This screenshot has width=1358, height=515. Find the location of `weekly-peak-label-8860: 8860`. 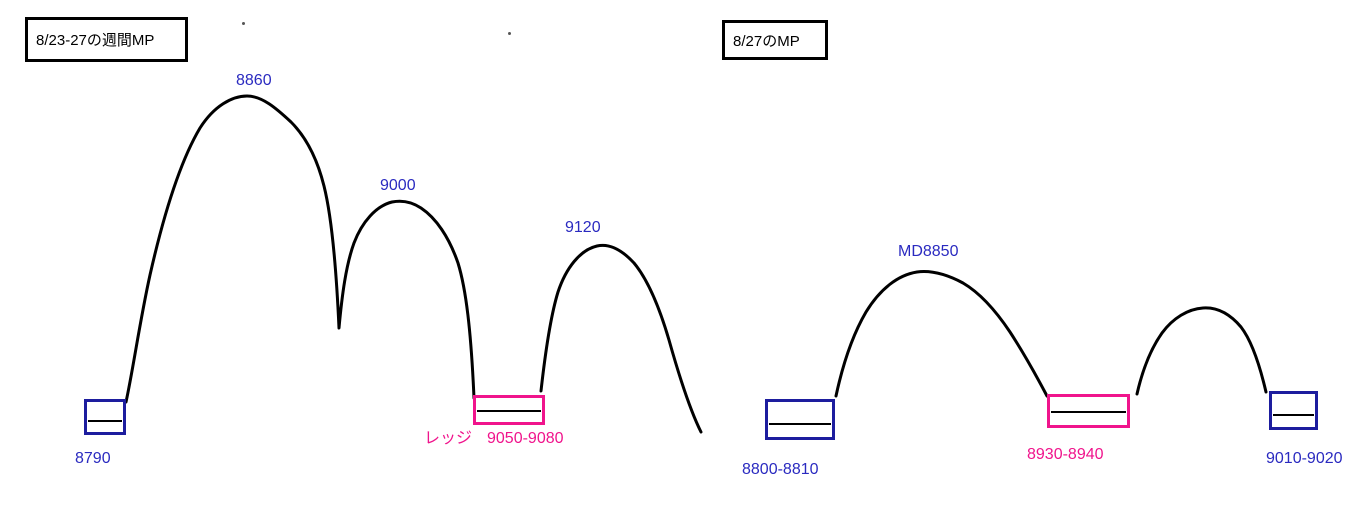

weekly-peak-label-8860: 8860 is located at coordinates (254, 80).